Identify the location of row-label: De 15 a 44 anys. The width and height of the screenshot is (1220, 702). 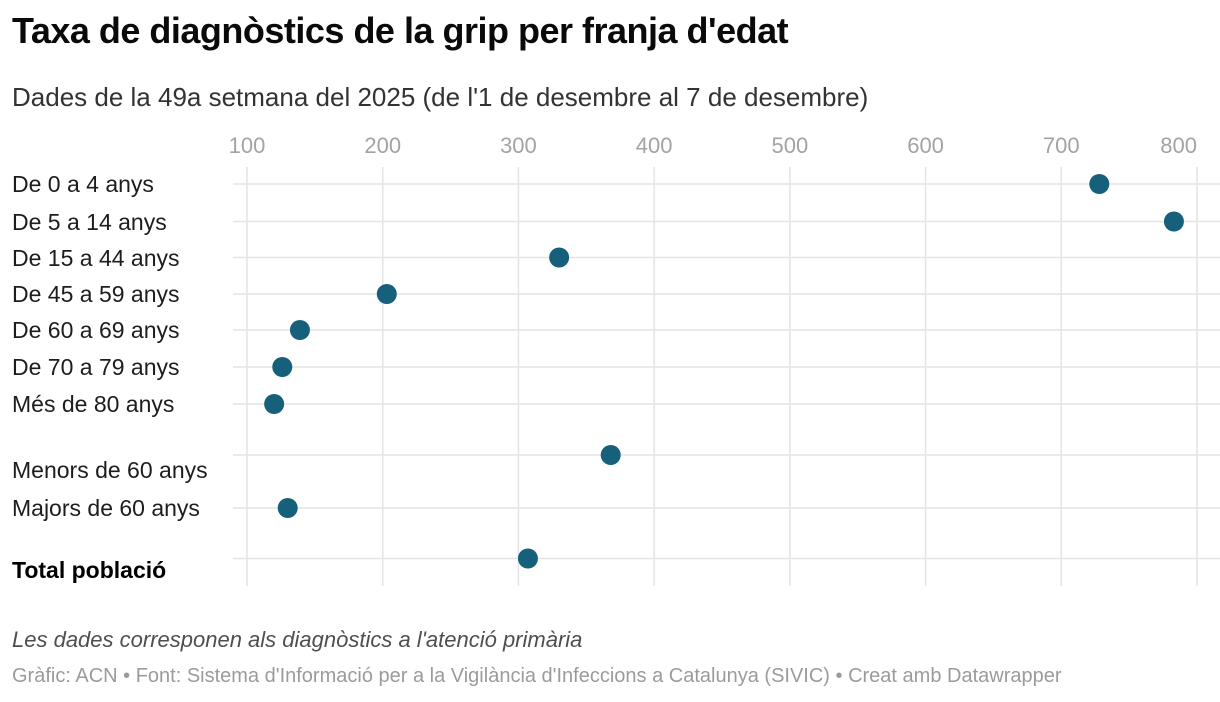
(96, 257).